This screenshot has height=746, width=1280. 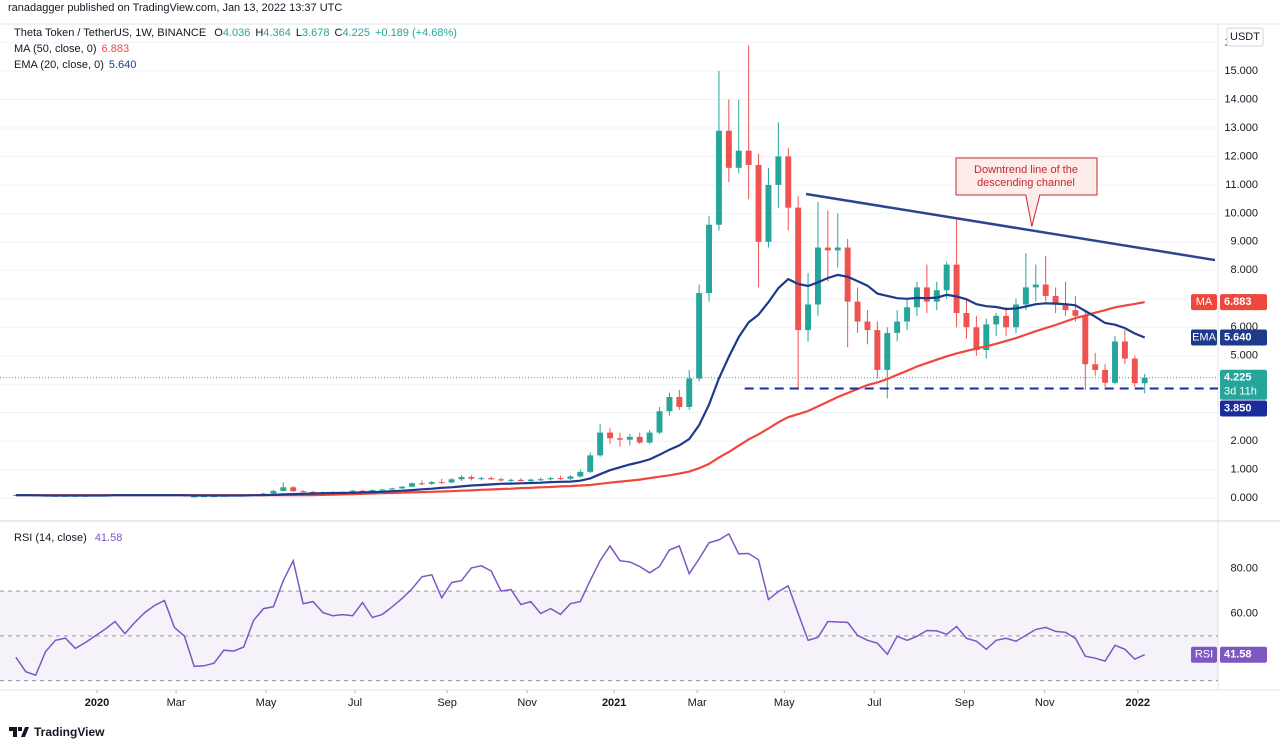 I want to click on rsi-badge: RSI, so click(x=1204, y=655).